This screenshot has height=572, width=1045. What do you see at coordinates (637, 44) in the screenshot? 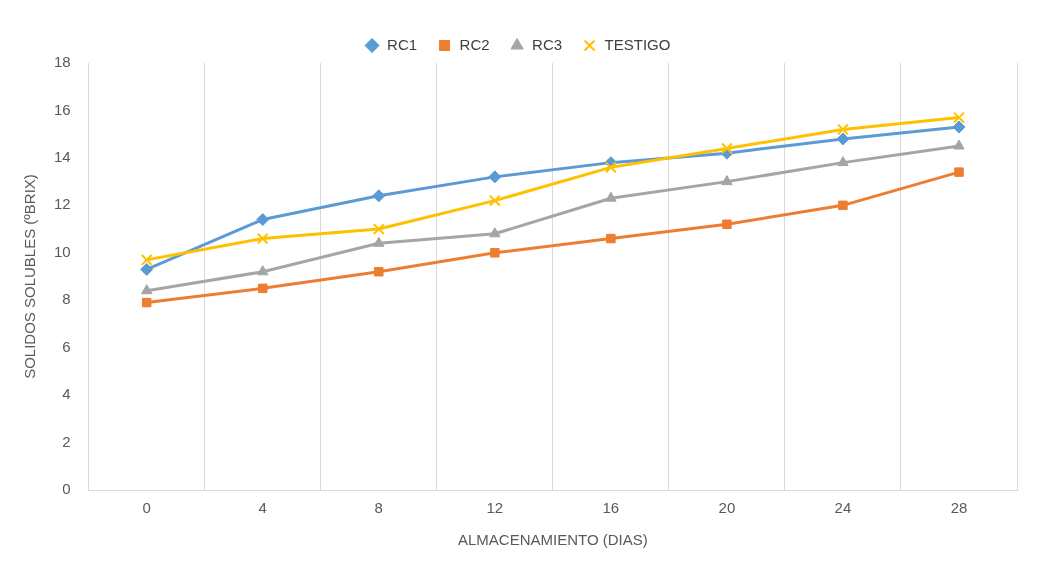
I see `legend-label: TESTIGO` at bounding box center [637, 44].